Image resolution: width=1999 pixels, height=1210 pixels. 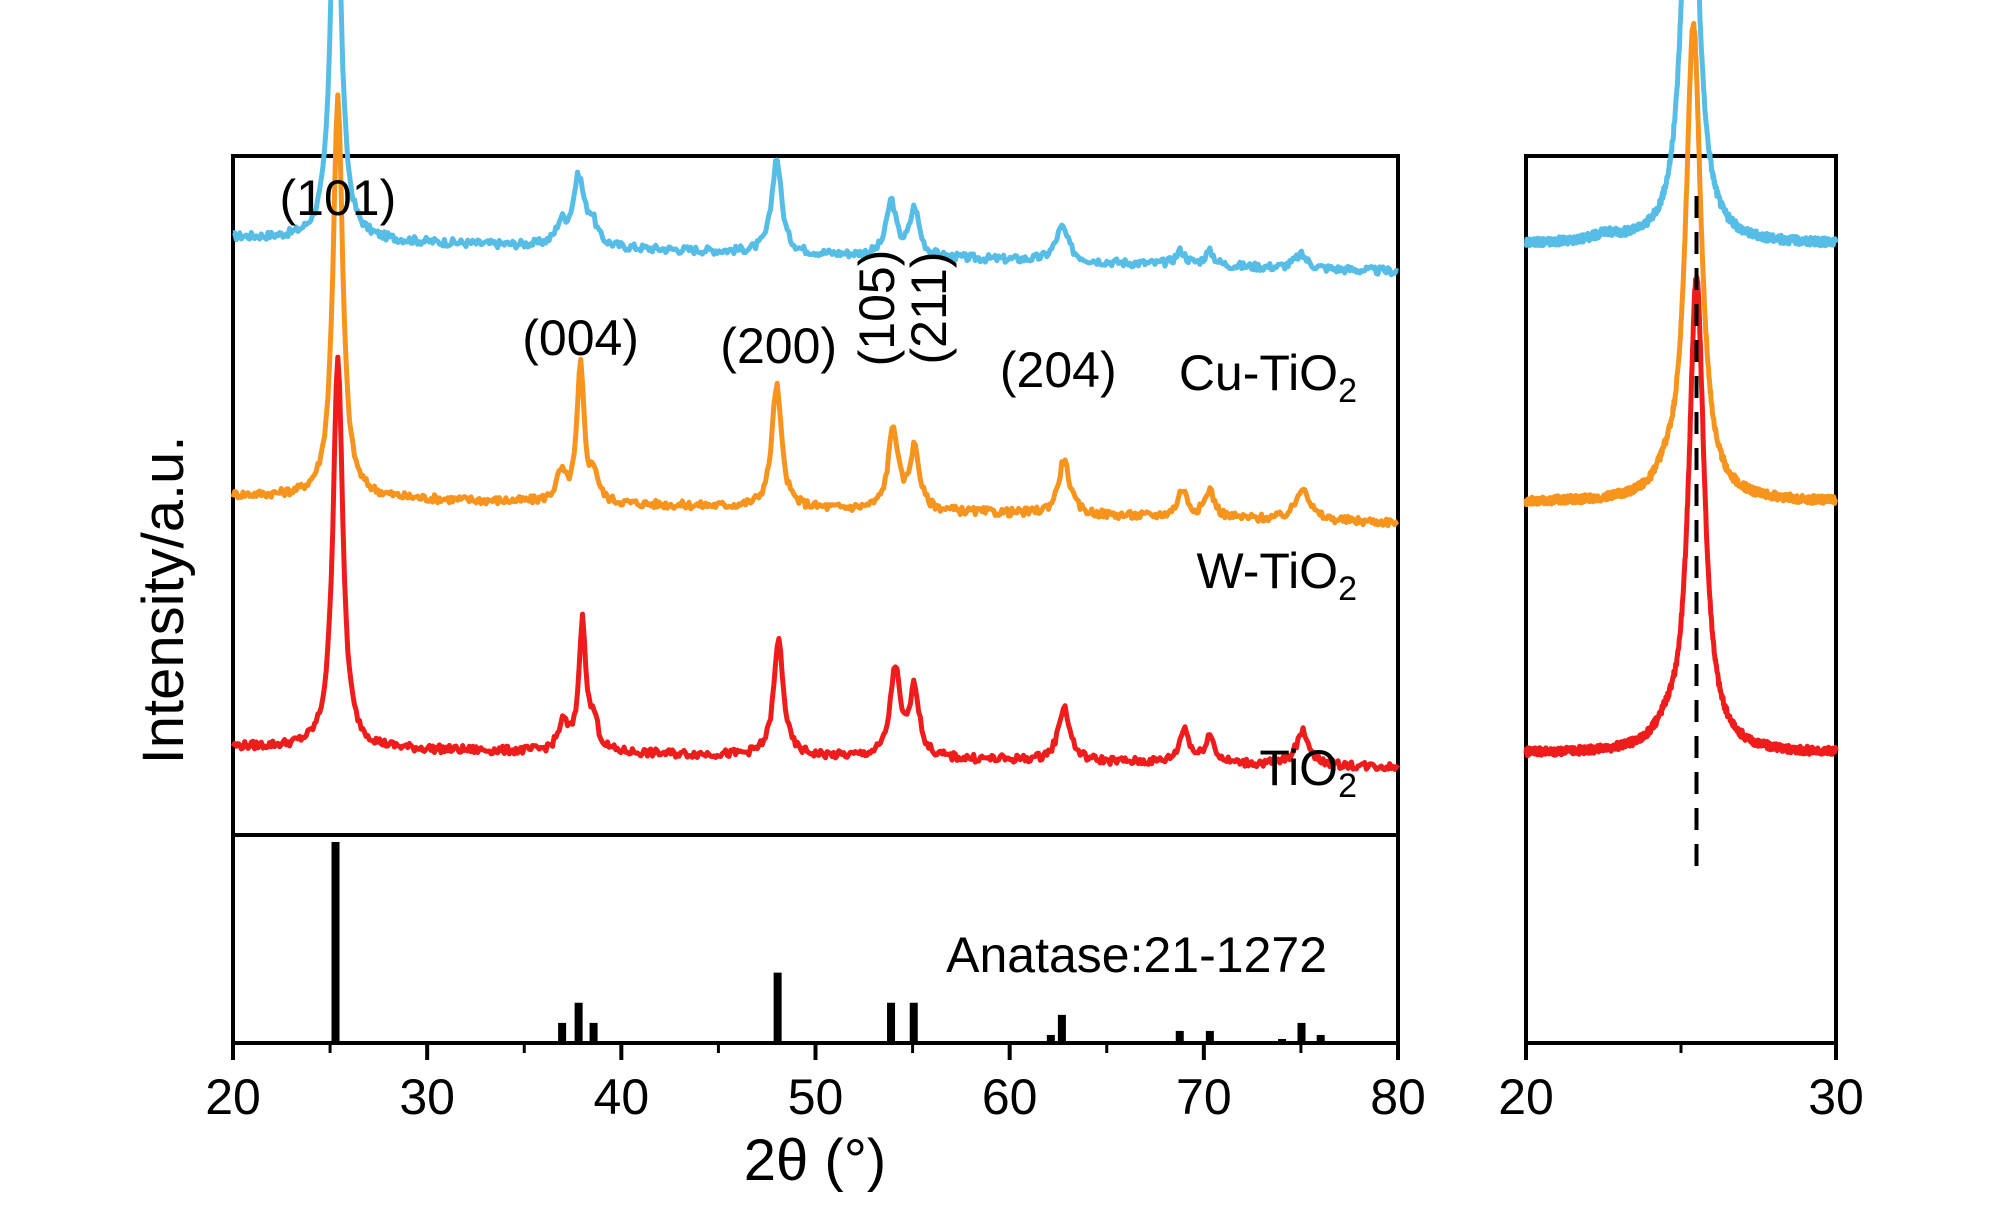 I want to click on peak-annotations: (101) (004) (200) (105)(211) (204), so click(x=698, y=284).